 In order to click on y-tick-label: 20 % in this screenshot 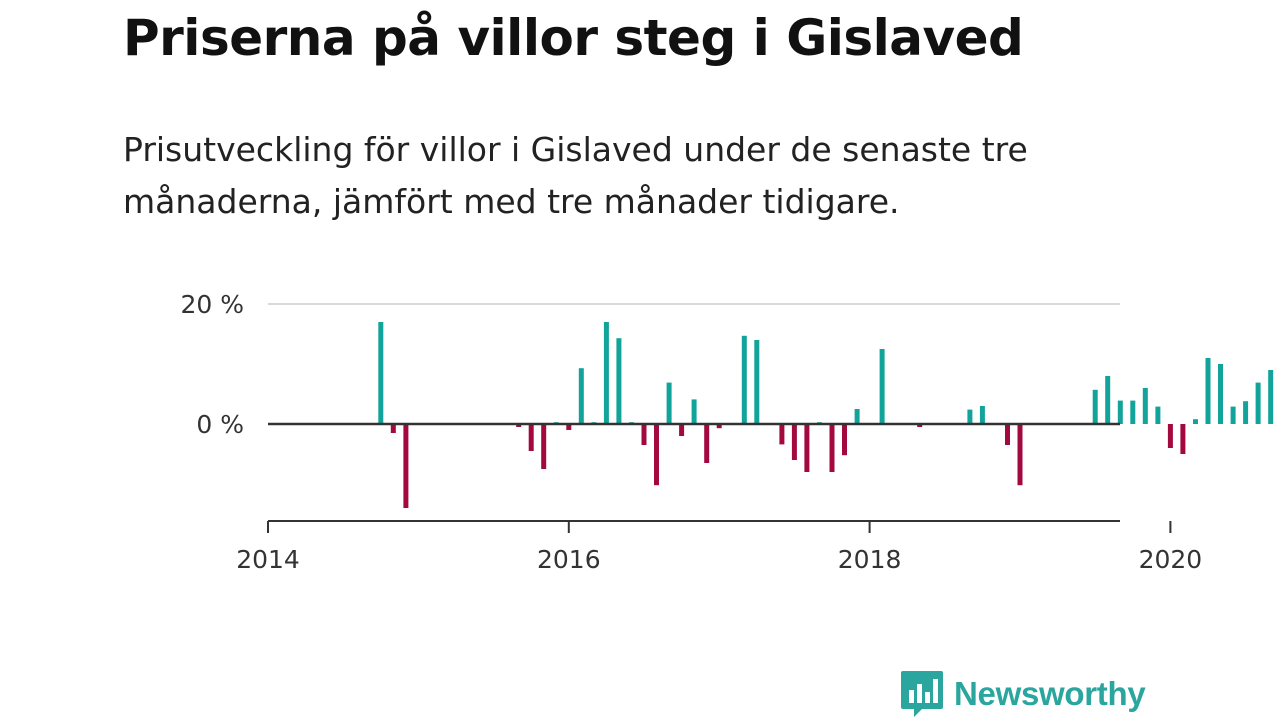, I will do `click(212, 304)`.